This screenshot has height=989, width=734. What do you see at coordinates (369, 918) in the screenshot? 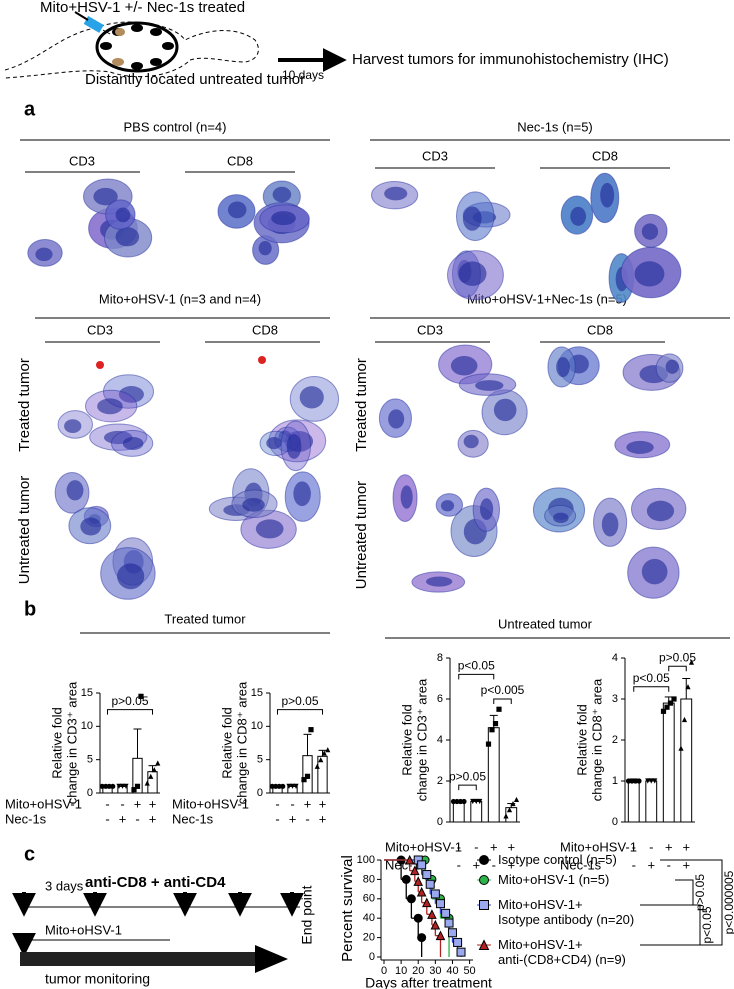
I see `y-tick-label: 40` at bounding box center [369, 918].